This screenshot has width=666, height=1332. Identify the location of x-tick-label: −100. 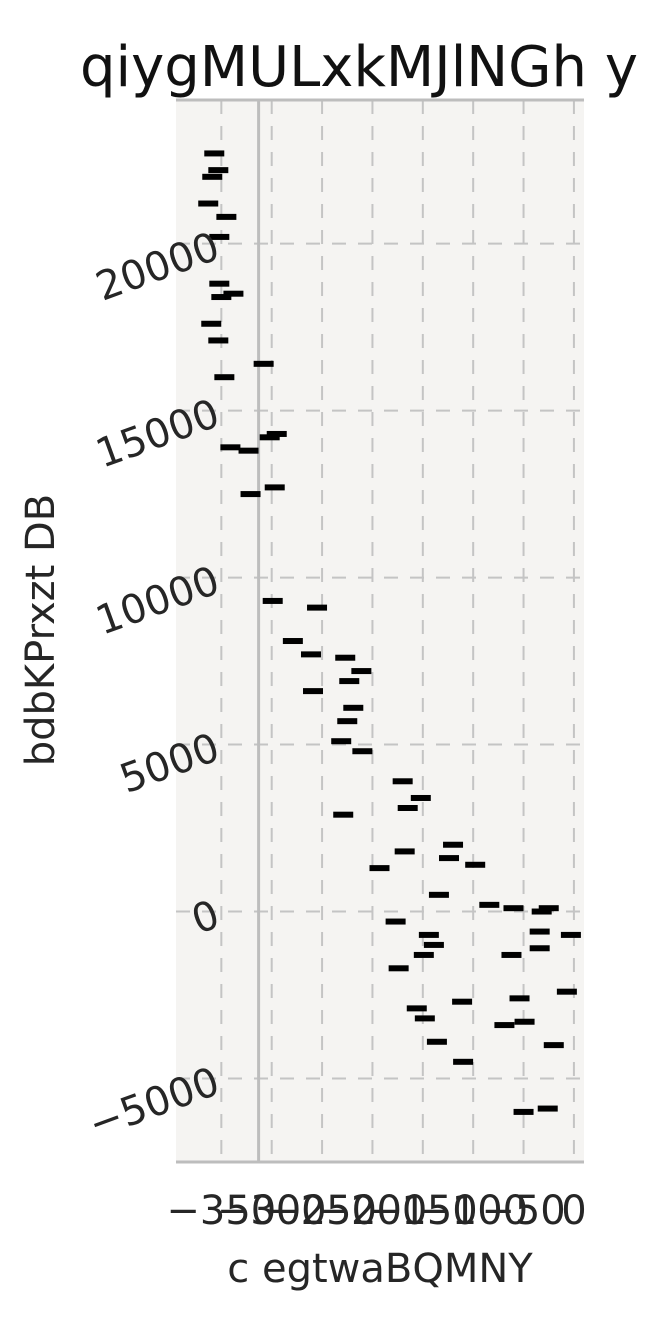
(473, 1211).